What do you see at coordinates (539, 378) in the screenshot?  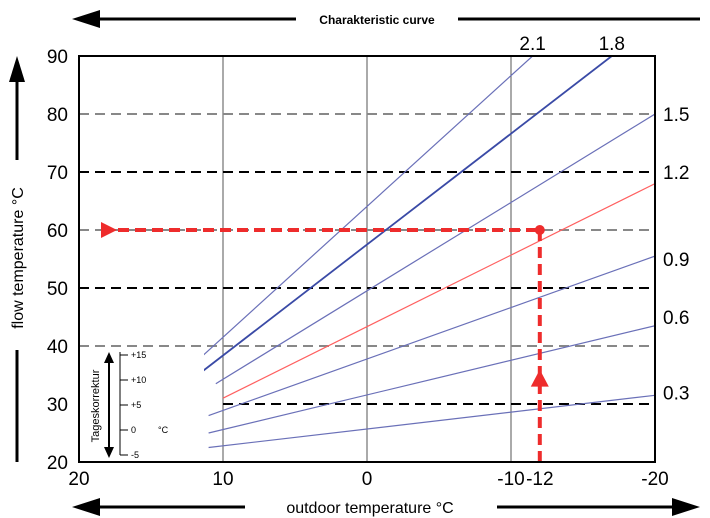 I see `example-arrow-up` at bounding box center [539, 378].